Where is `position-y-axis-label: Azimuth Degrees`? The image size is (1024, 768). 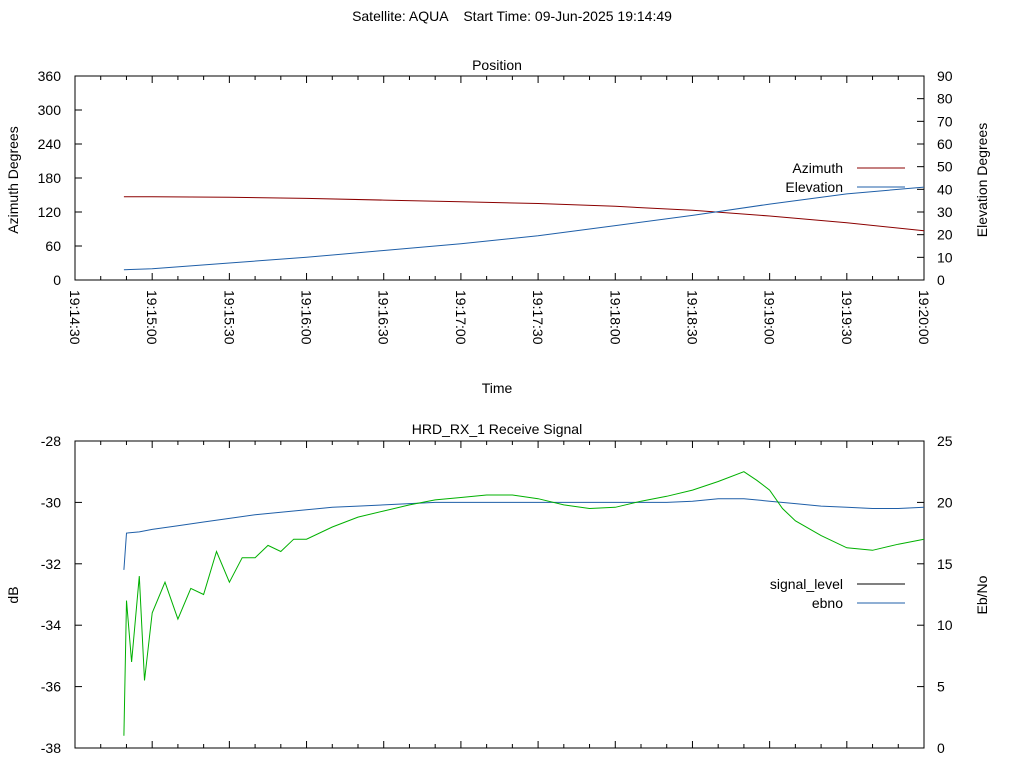
position-y-axis-label: Azimuth Degrees is located at coordinates (13, 179).